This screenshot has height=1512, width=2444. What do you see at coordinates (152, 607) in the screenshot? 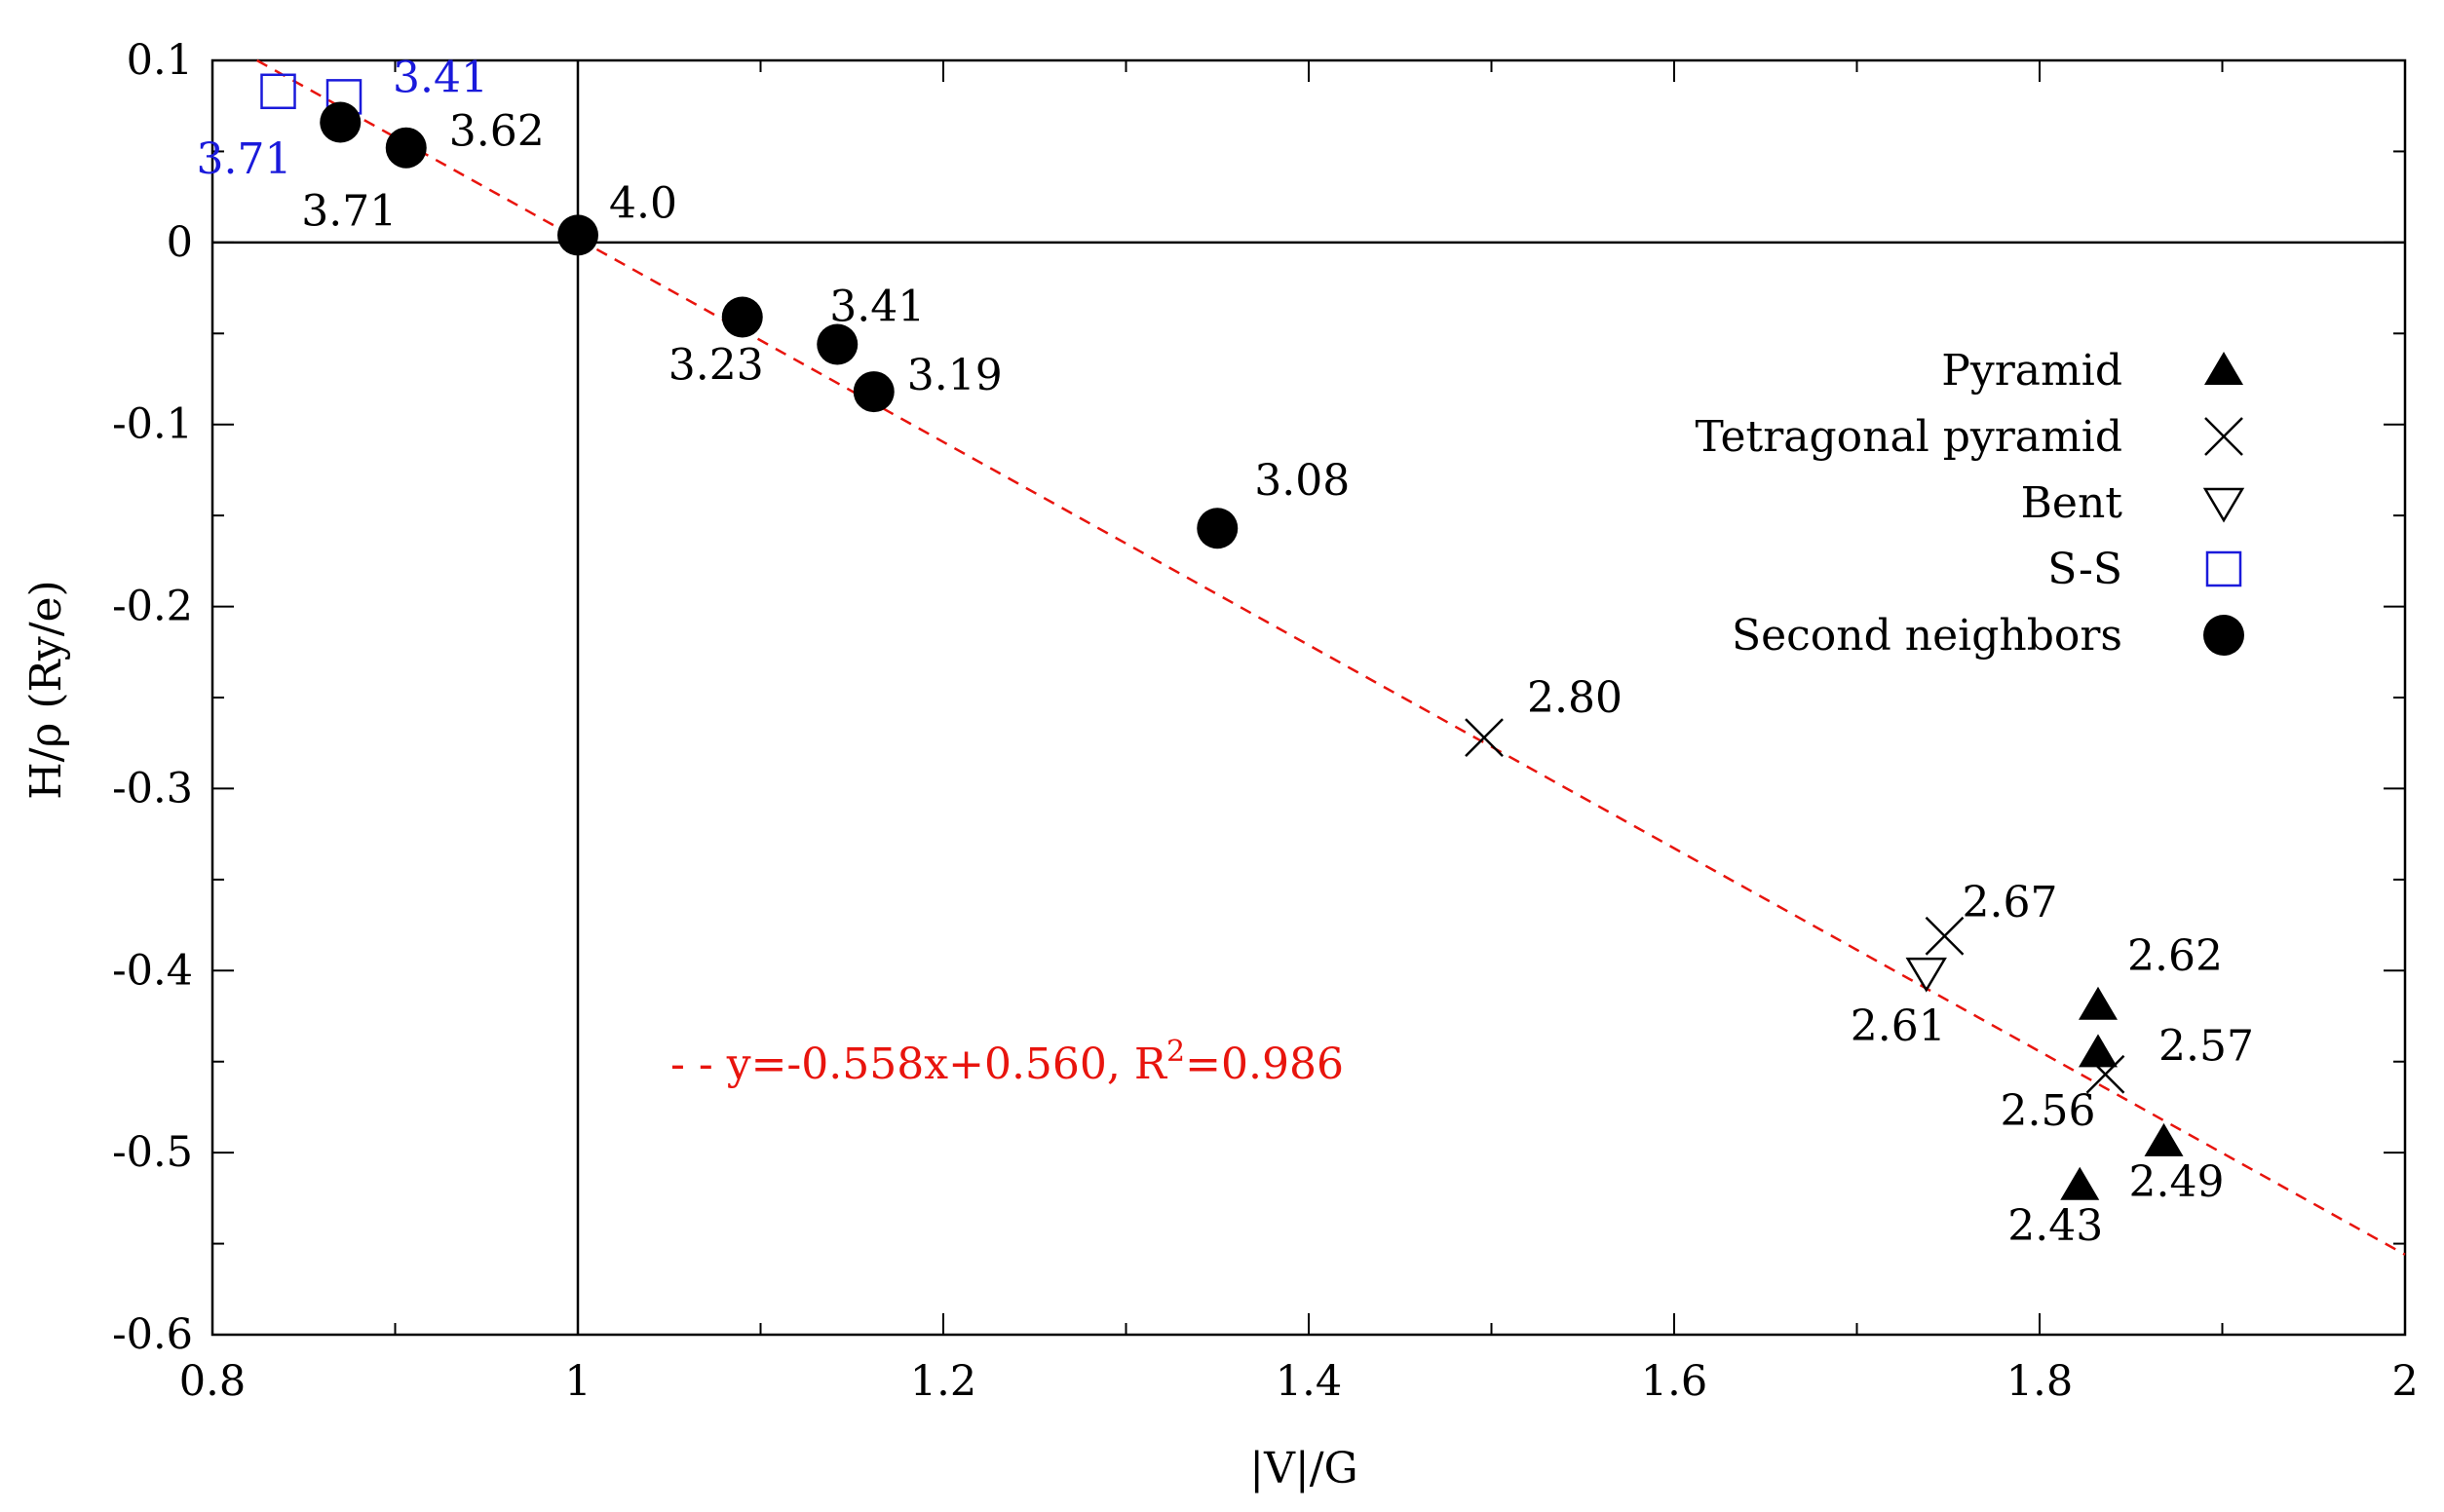
I see `y-tick-label: -0.2` at bounding box center [152, 607].